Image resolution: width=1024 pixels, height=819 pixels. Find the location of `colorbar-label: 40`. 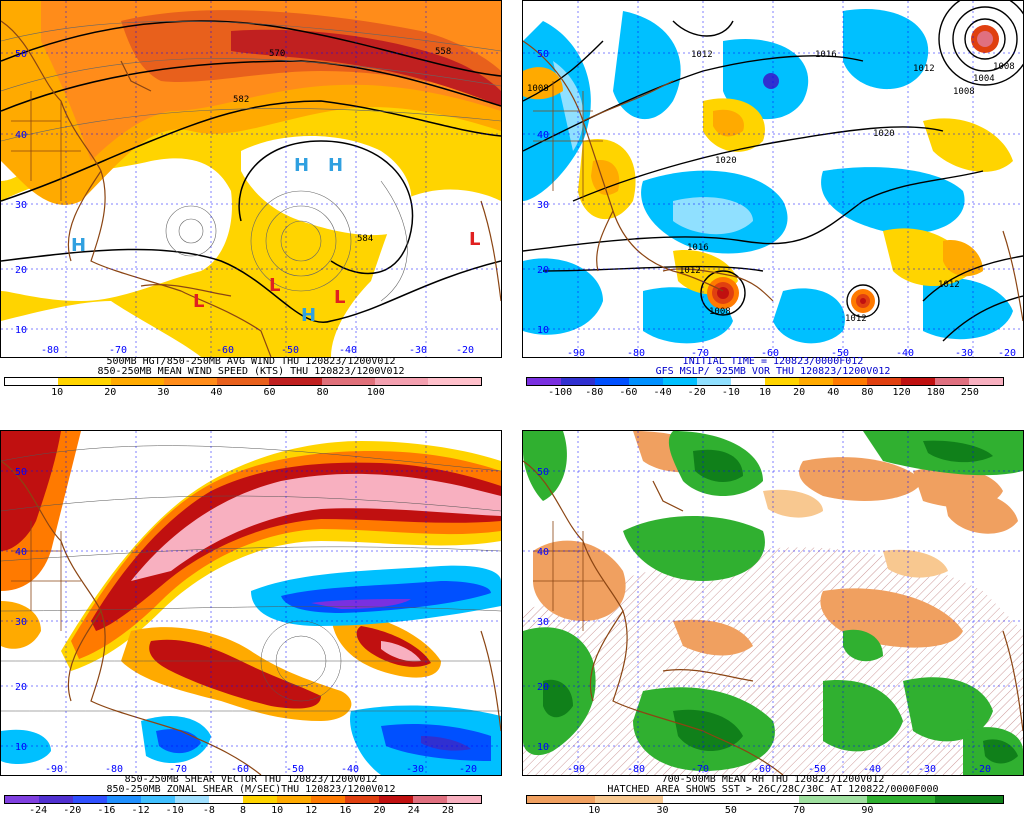

colorbar-label: 40 is located at coordinates (833, 392).